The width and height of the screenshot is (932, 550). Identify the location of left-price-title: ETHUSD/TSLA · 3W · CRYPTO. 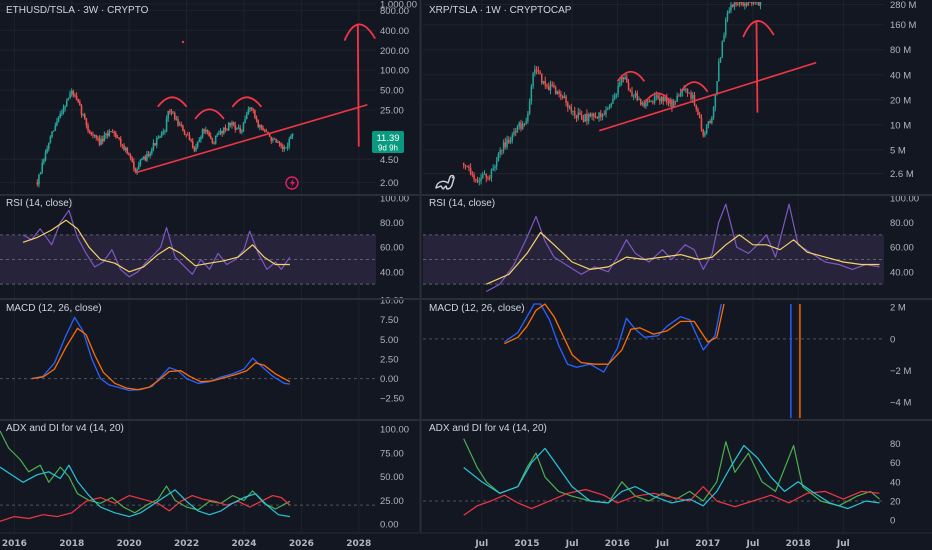
(77, 10).